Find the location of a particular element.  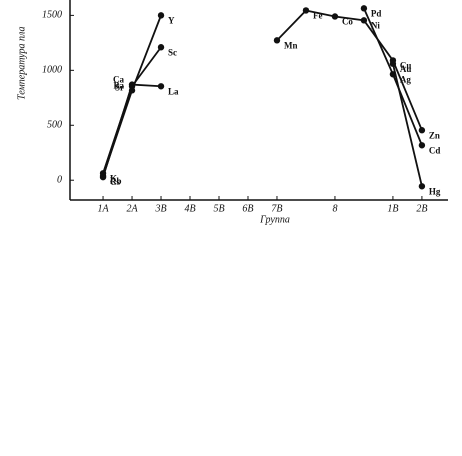

point-label: Rb is located at coordinates (116, 181).